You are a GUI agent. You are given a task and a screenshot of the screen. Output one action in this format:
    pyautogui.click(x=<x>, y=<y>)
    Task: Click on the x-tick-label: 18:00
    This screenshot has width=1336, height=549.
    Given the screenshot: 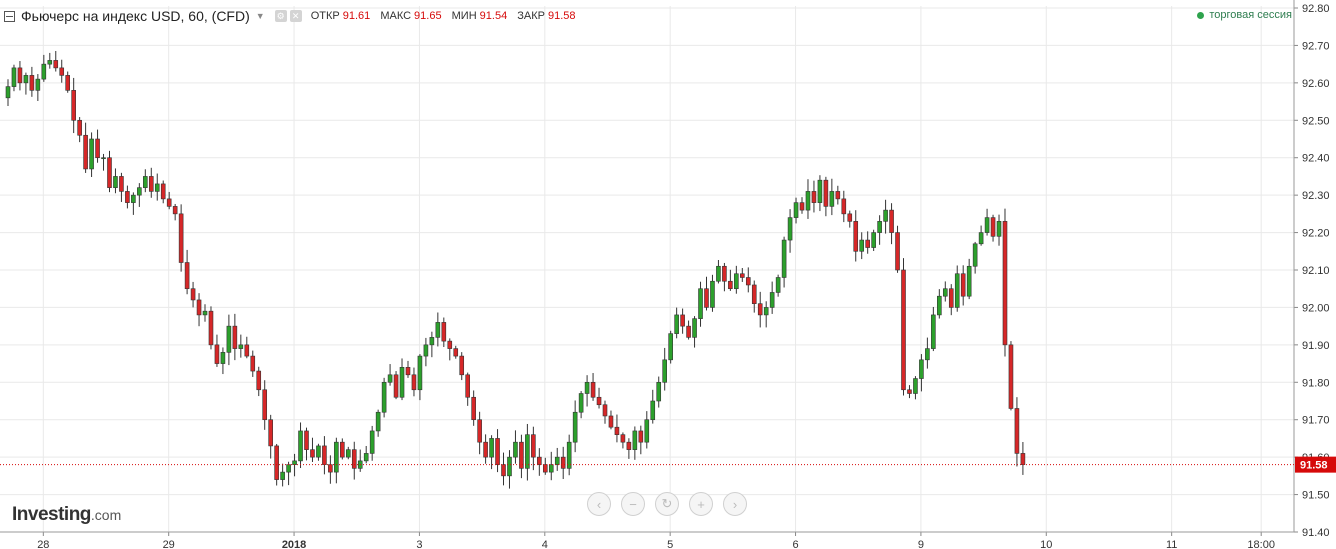 What is the action you would take?
    pyautogui.click(x=1261, y=544)
    